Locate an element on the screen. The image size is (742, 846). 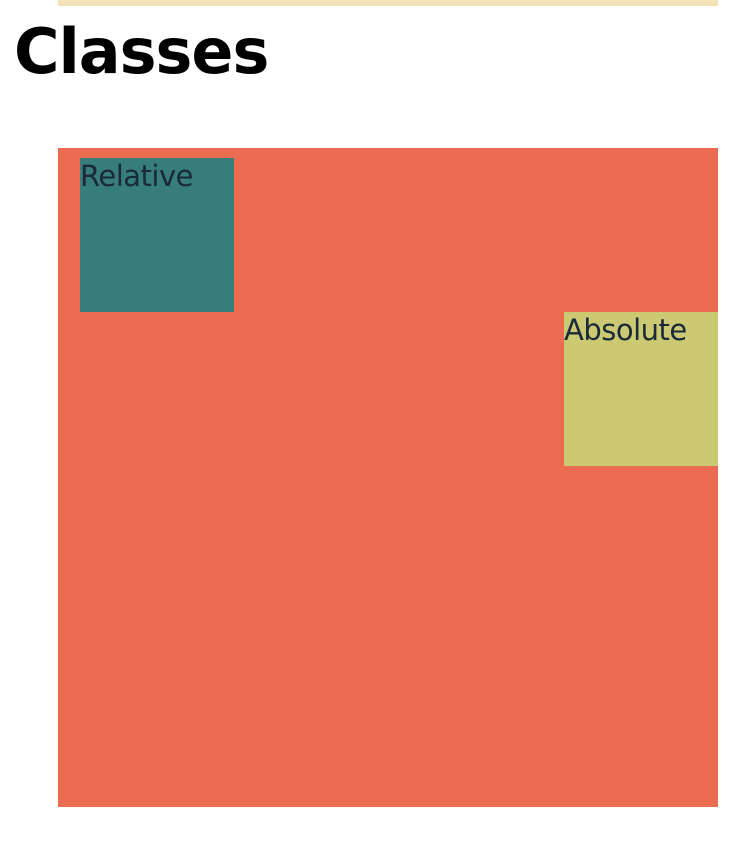
relative-box: Relative is located at coordinates (157, 235).